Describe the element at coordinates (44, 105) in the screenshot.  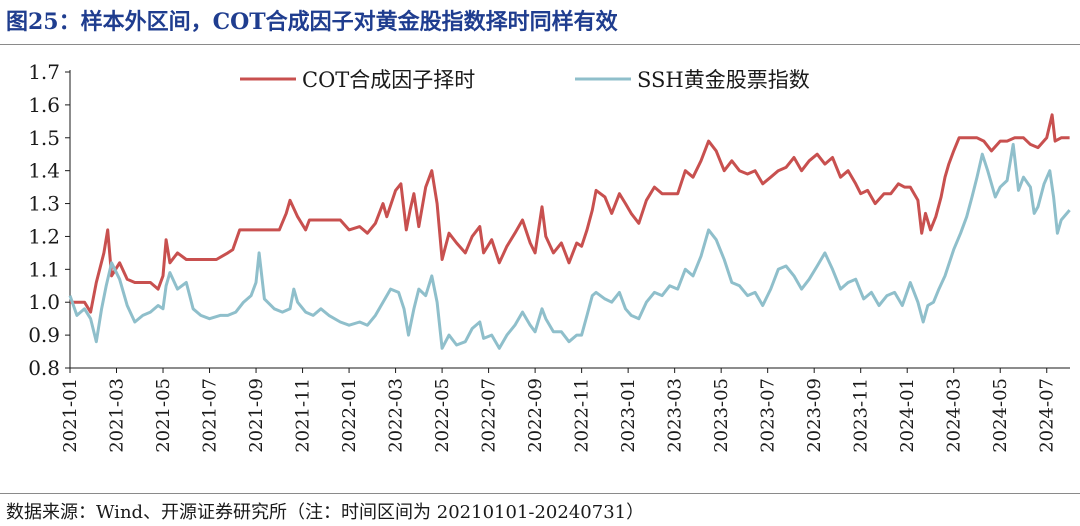
I see `y-tick-label: 1.6` at that location.